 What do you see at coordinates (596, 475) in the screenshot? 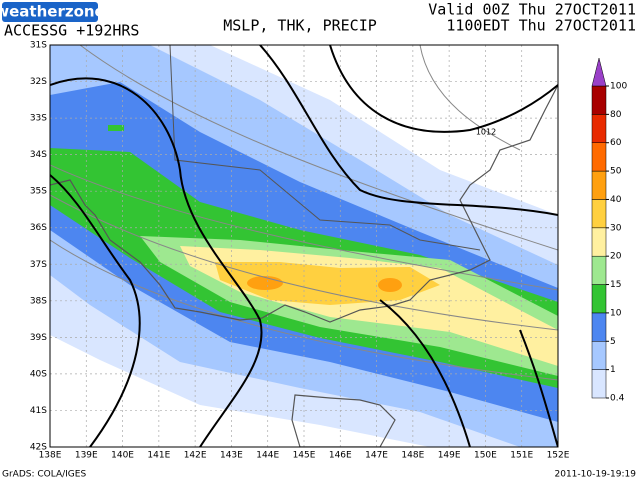
I see `timestamp: 2011-10-19-19:19` at bounding box center [596, 475].